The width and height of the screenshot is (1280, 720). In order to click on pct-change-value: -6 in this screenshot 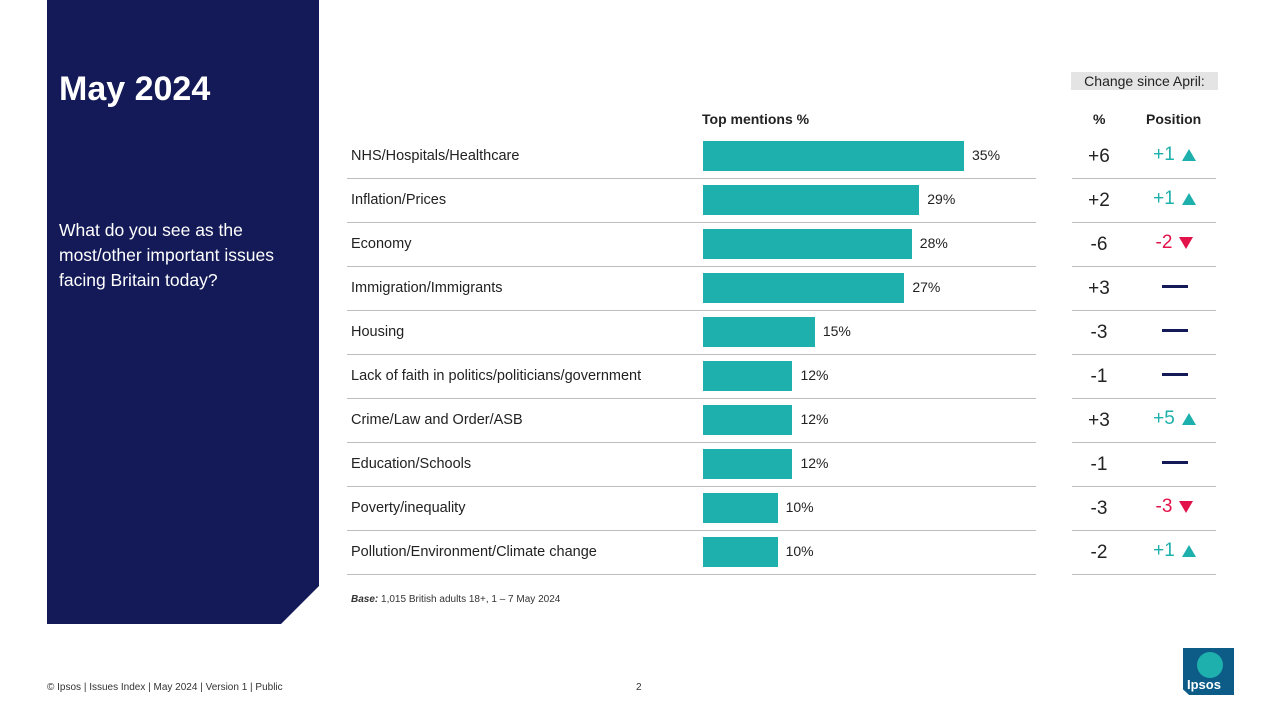, I will do `click(1099, 244)`.